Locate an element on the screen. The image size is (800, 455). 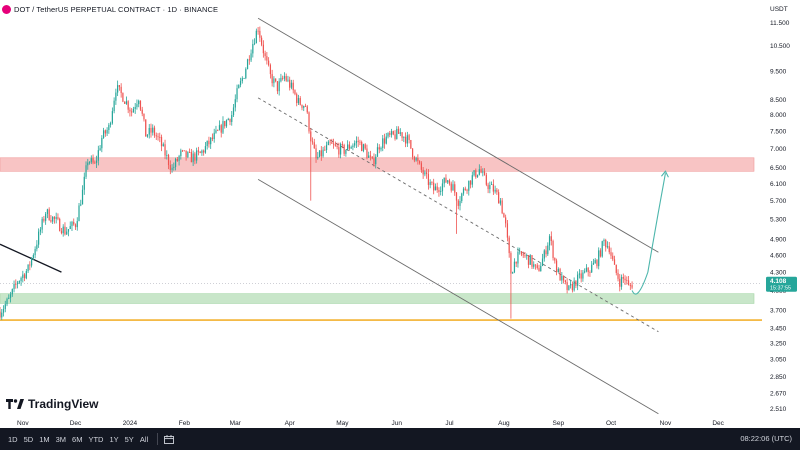
range-button-1y: 1Y is located at coordinates (114, 439).